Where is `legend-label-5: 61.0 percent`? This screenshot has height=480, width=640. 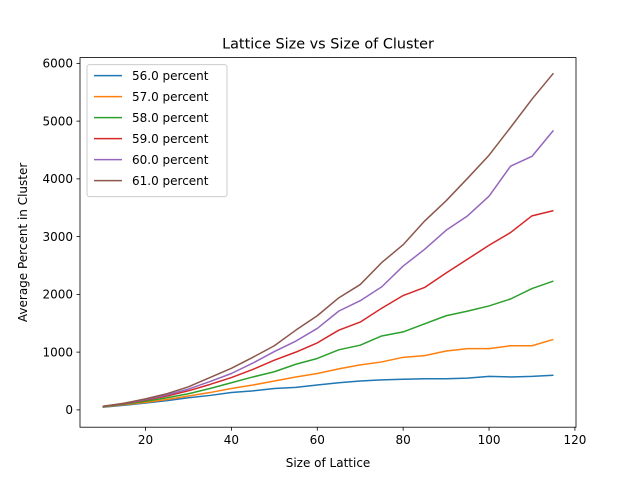
legend-label-5: 61.0 percent is located at coordinates (170, 181).